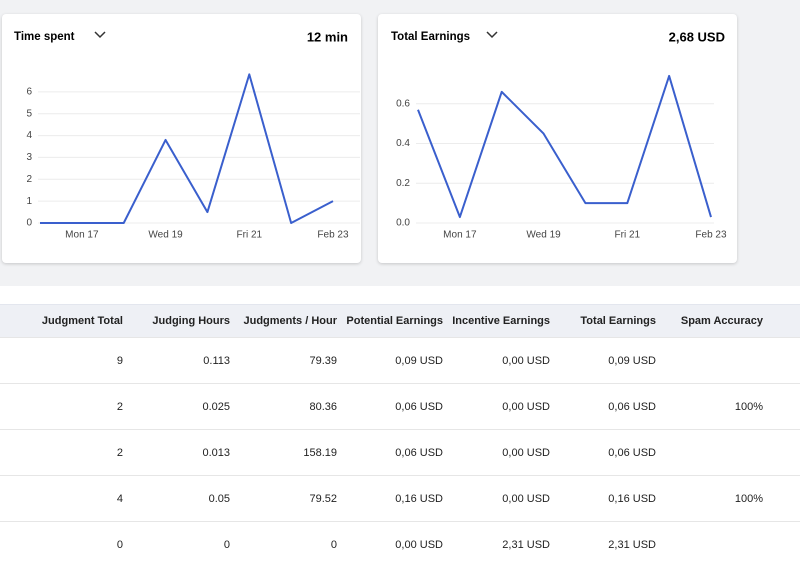 The image size is (800, 567). Describe the element at coordinates (61, 499) in the screenshot. I see `table-cell: 4` at that location.